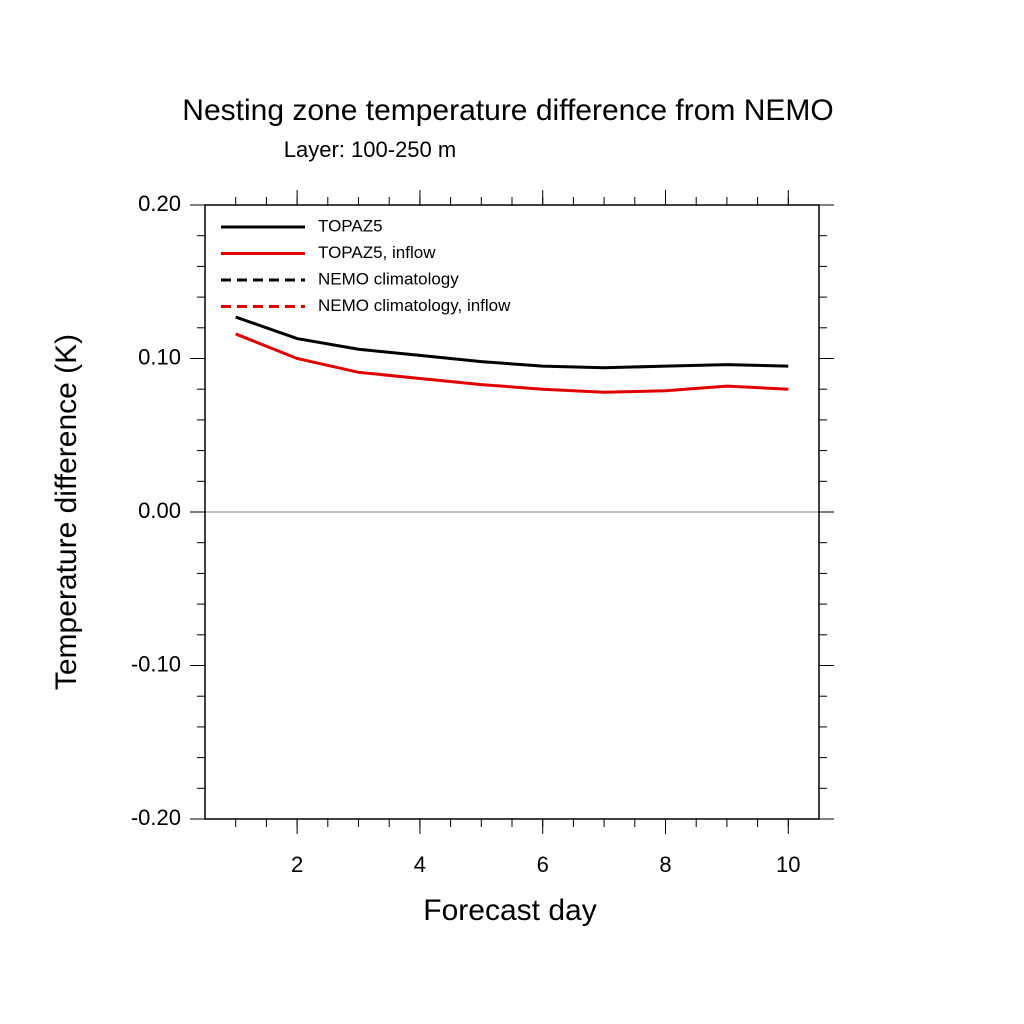 Image resolution: width=1024 pixels, height=1024 pixels. I want to click on x-tick-label: 10, so click(788, 864).